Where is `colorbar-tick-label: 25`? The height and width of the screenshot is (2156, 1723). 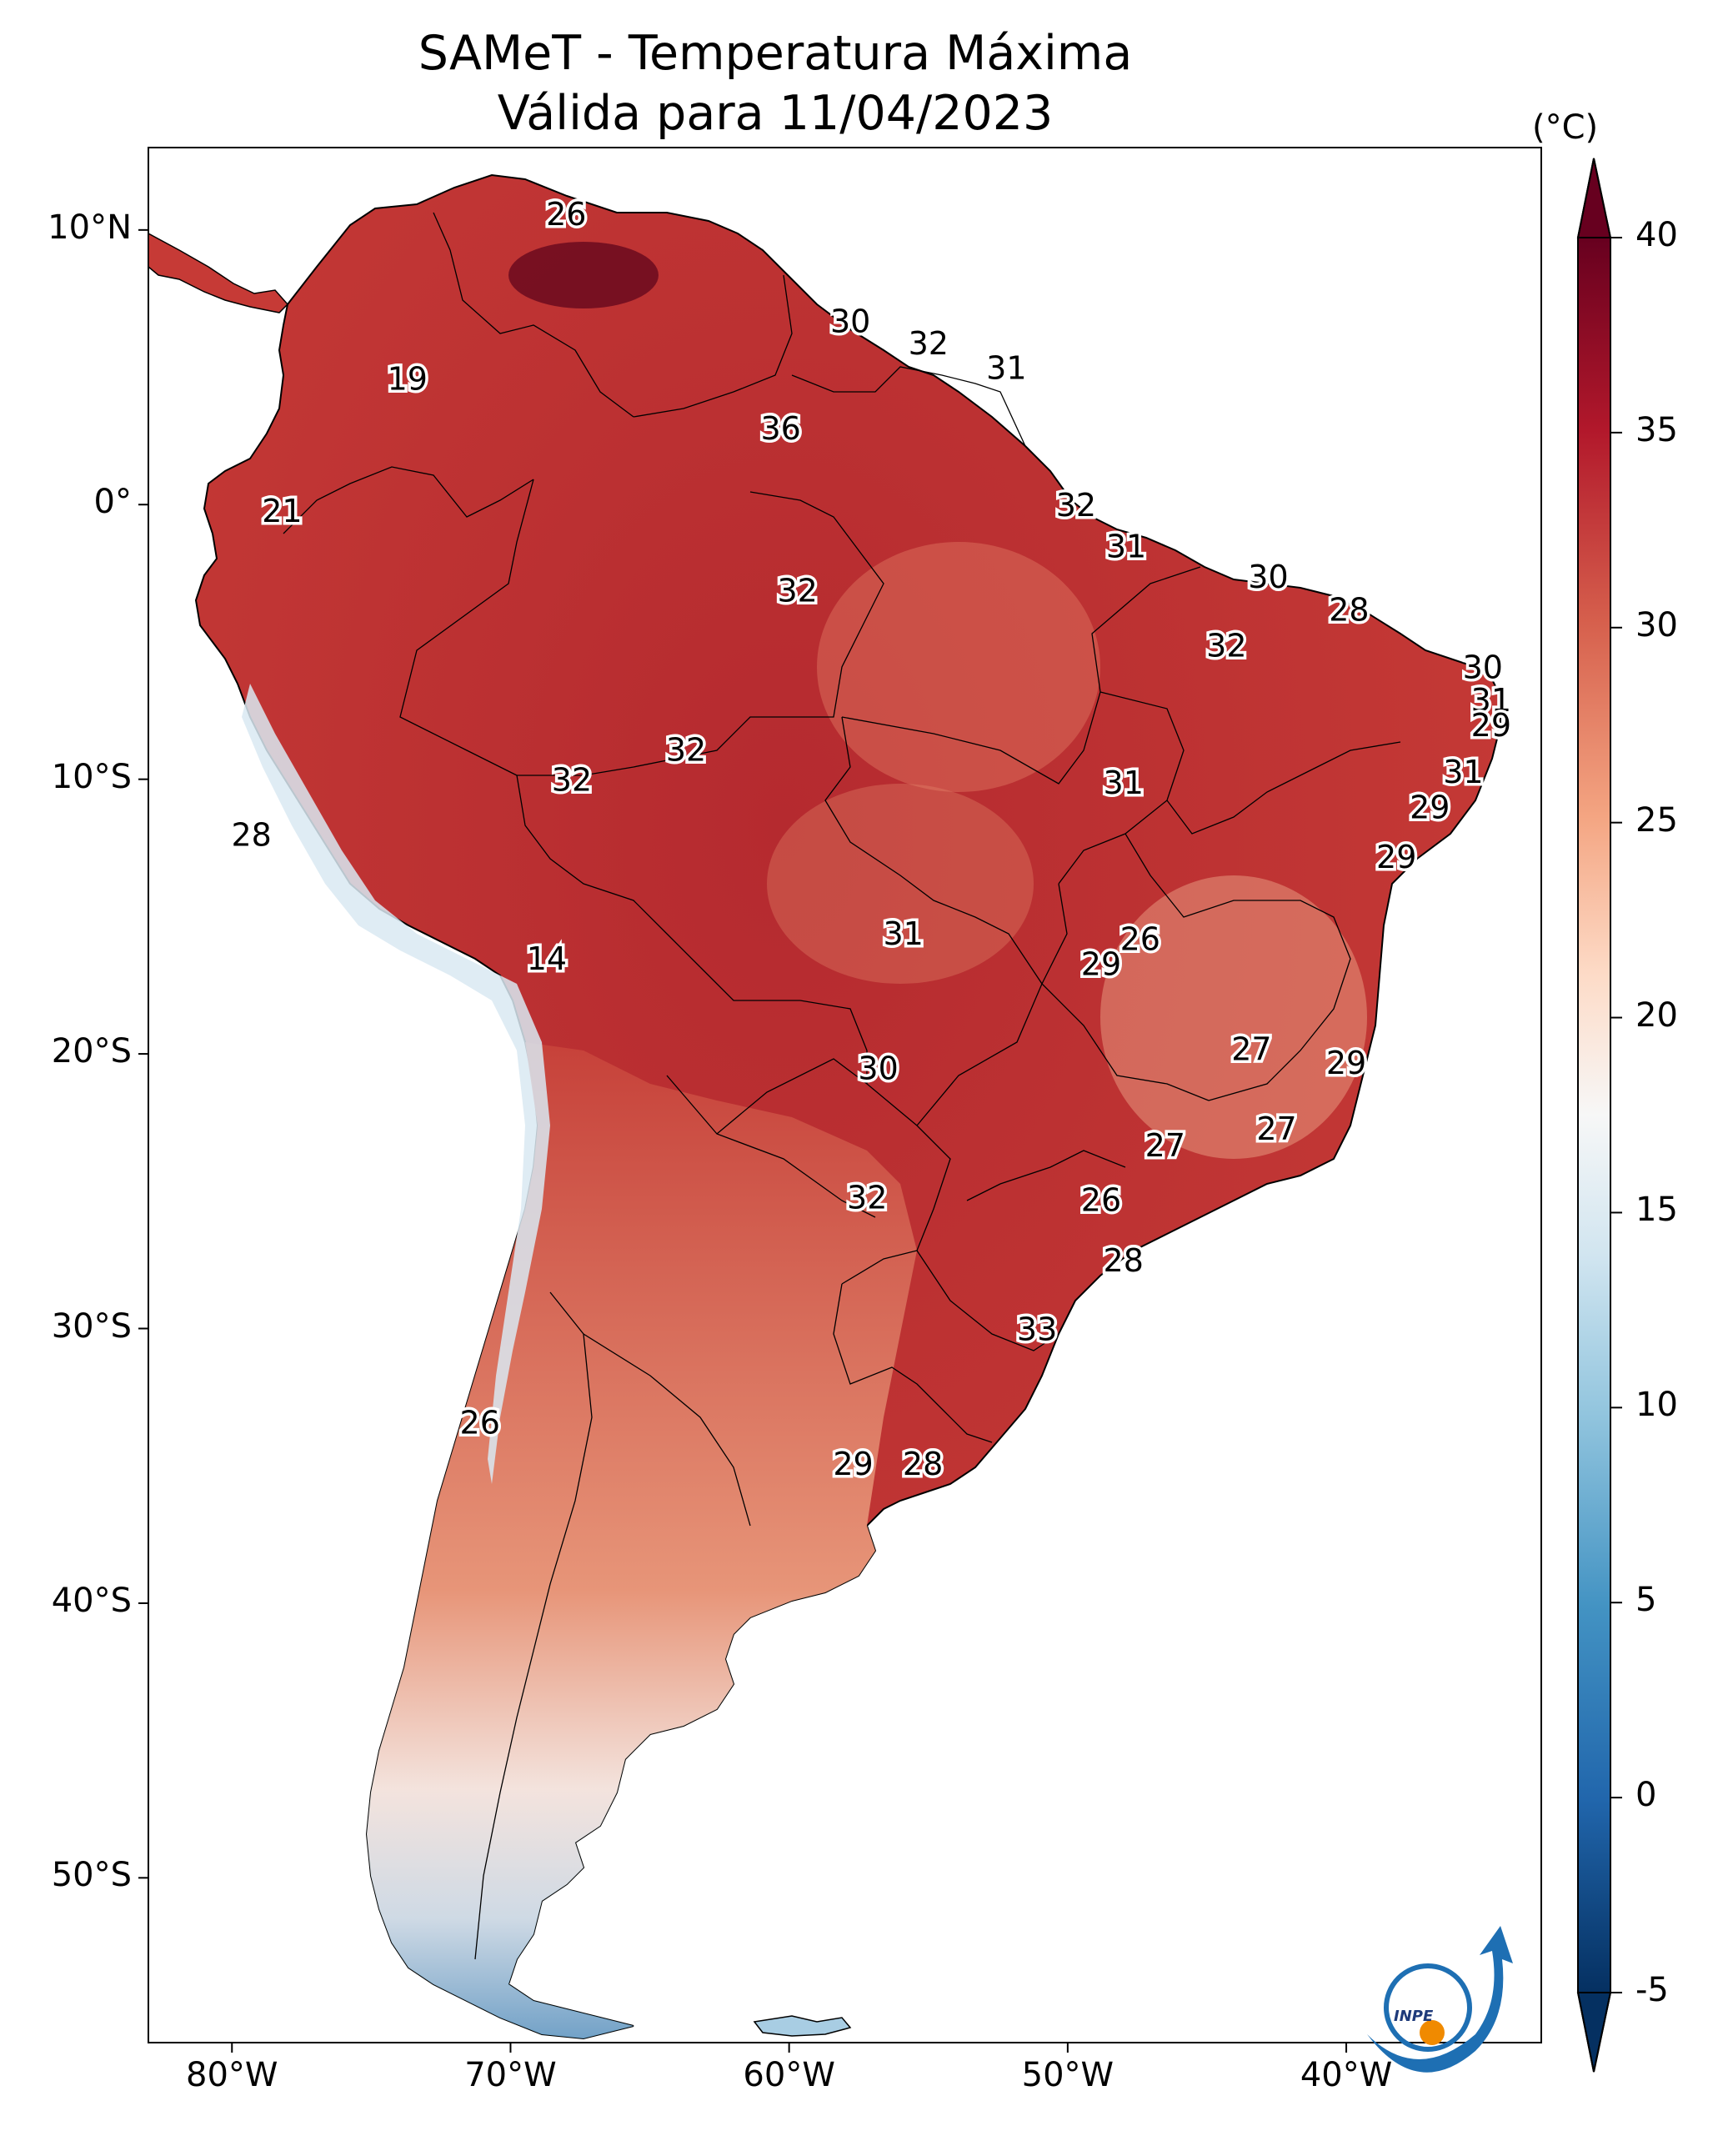 colorbar-tick-label: 25 is located at coordinates (1657, 820).